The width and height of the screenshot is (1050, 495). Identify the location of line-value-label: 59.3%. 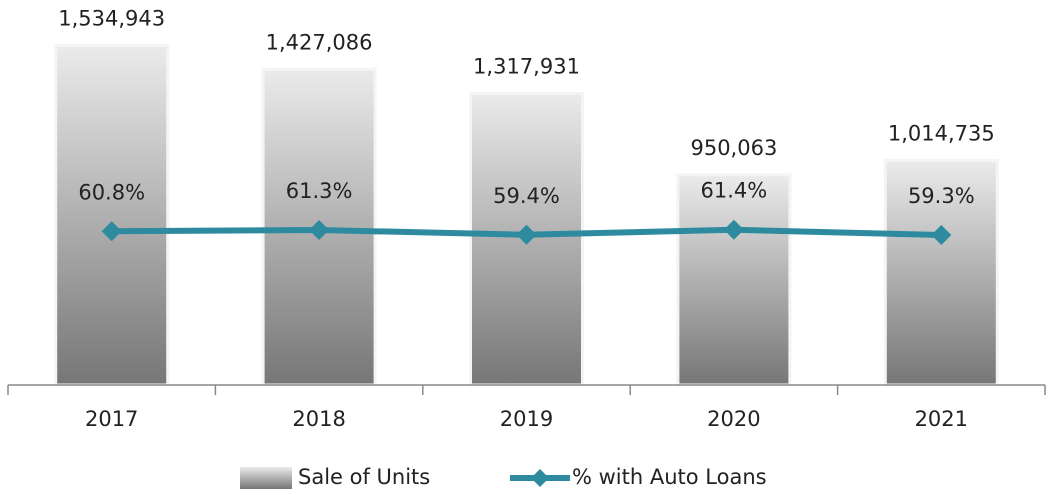
(941, 196).